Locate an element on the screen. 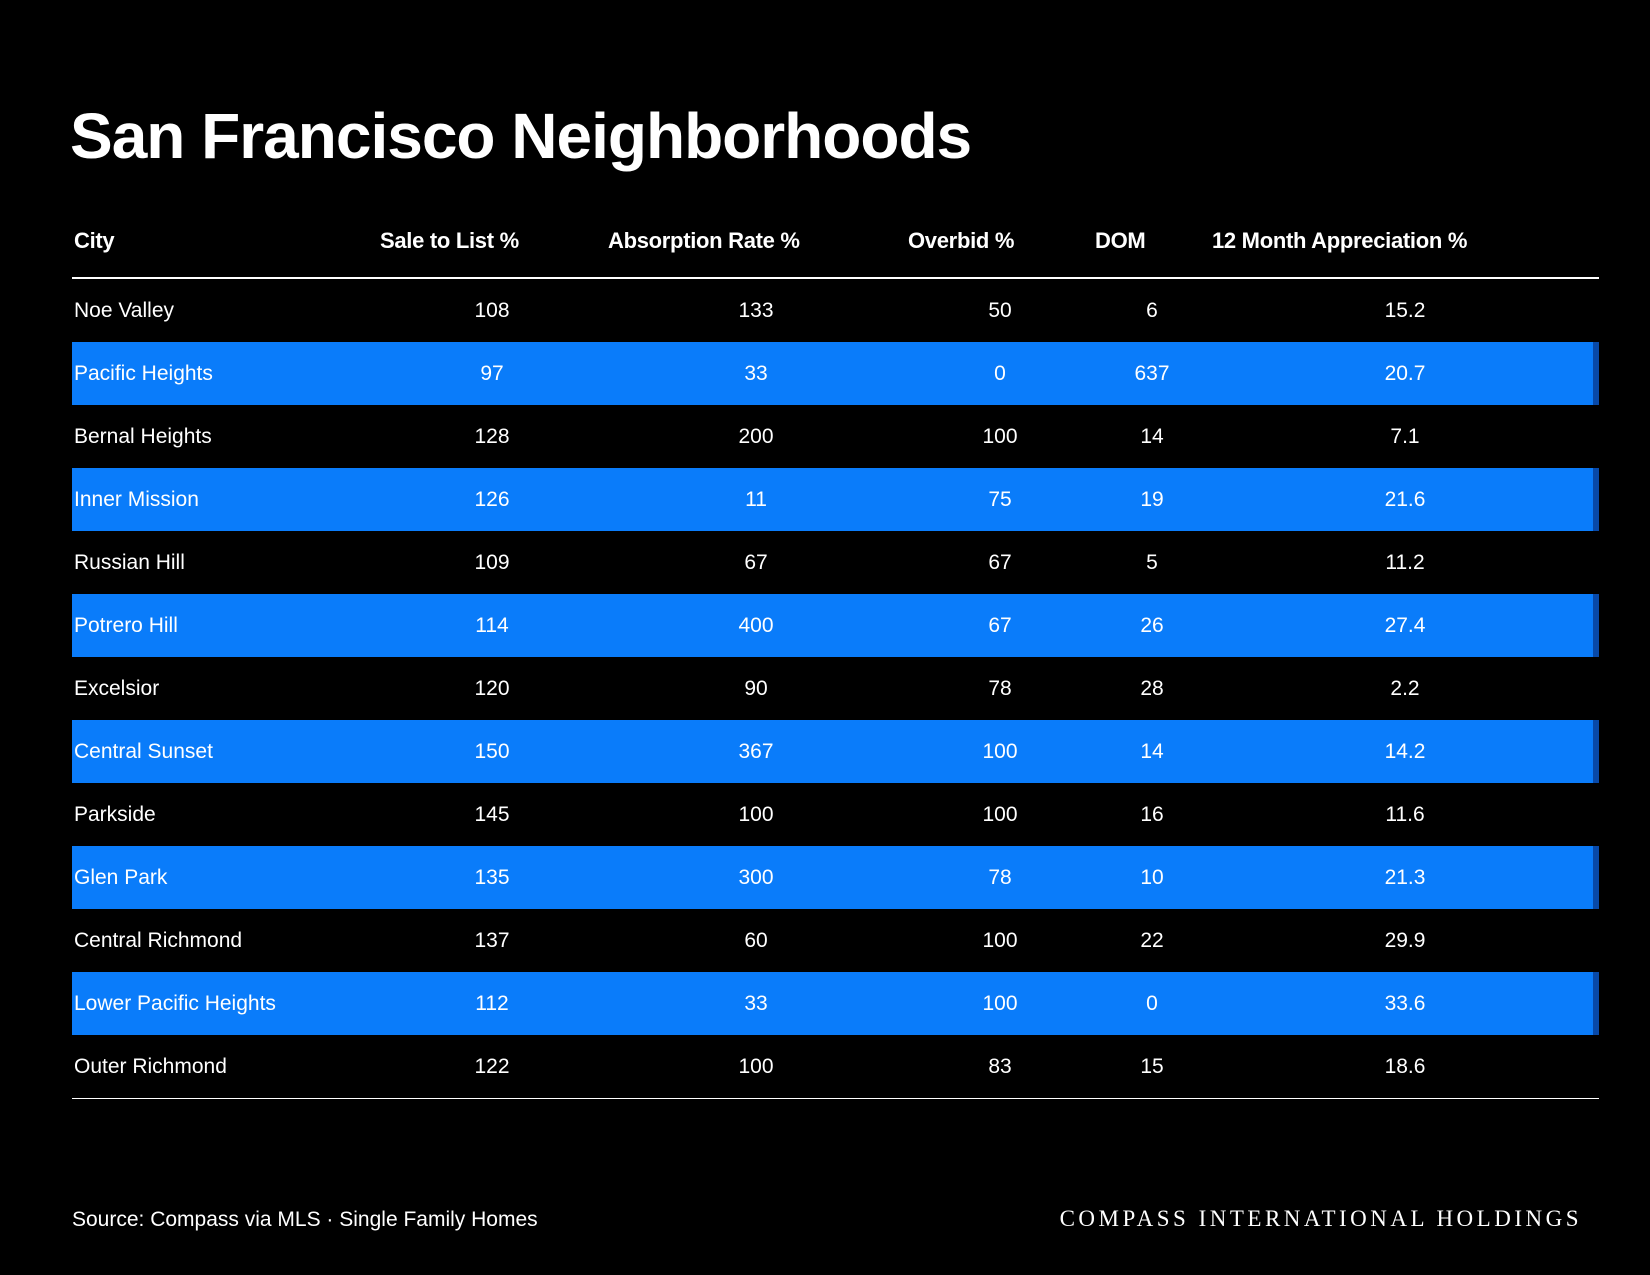 The width and height of the screenshot is (1650, 1275). cell-sale-to-list: 145 is located at coordinates (492, 814).